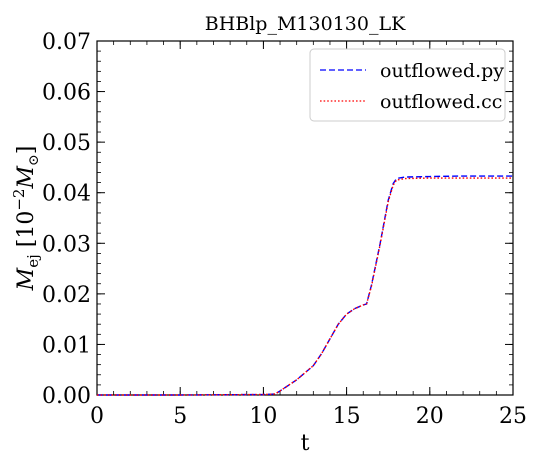  What do you see at coordinates (26, 279) in the screenshot?
I see `y-label-symbol: M` at bounding box center [26, 279].